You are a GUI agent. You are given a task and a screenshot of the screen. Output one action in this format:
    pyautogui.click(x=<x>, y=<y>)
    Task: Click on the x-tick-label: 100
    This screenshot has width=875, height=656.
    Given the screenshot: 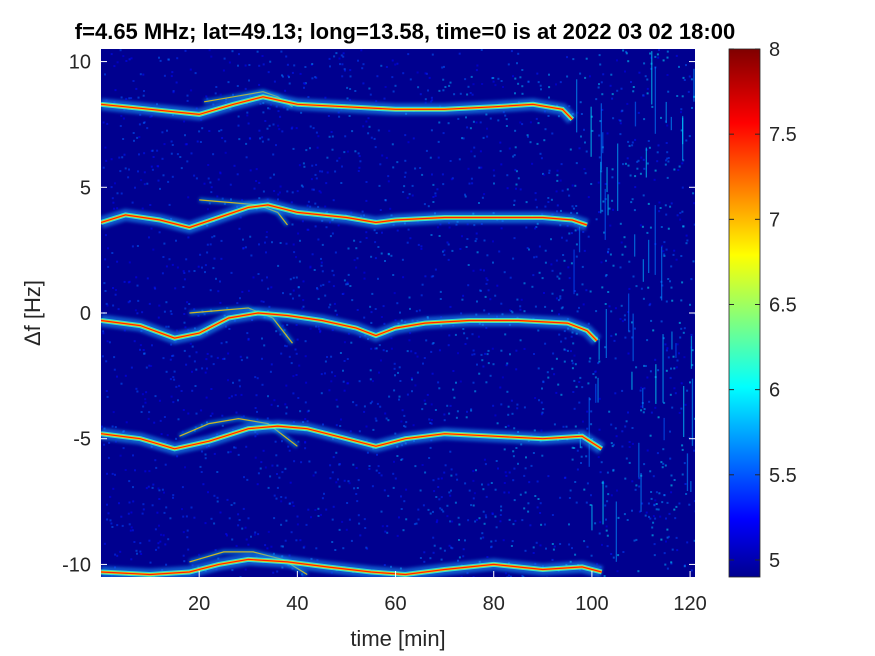 What is the action you would take?
    pyautogui.click(x=591, y=604)
    